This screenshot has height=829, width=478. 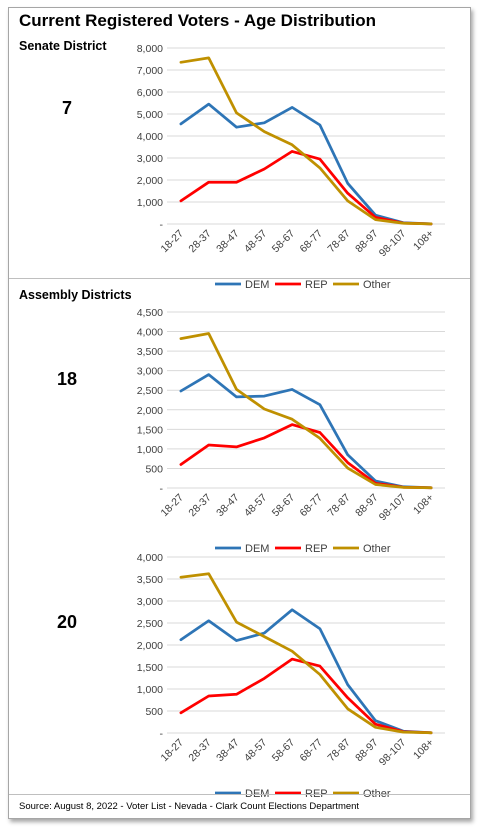 I want to click on y-tick-label: 4,500, so click(x=150, y=313).